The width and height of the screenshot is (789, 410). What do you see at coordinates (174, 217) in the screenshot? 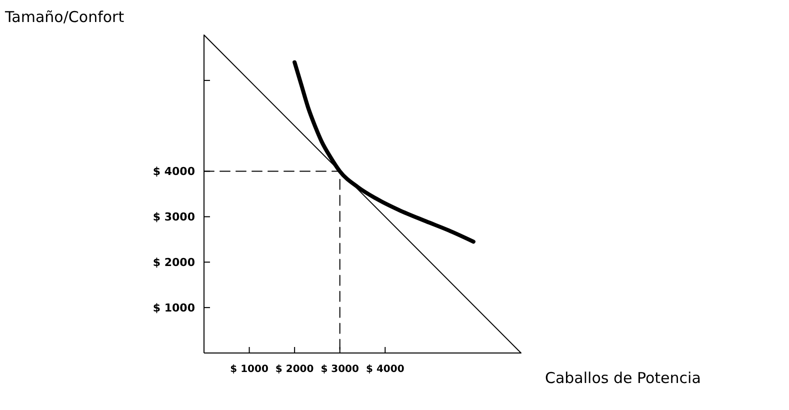
I see `y-tick-label: $ 3000` at bounding box center [174, 217].